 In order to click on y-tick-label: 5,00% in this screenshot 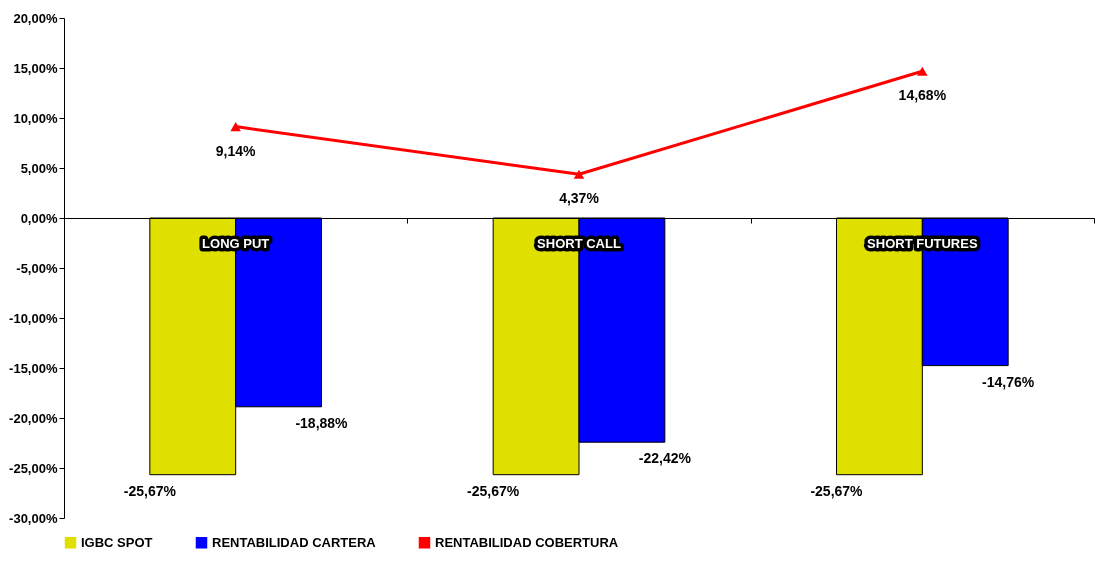, I will do `click(39, 168)`.